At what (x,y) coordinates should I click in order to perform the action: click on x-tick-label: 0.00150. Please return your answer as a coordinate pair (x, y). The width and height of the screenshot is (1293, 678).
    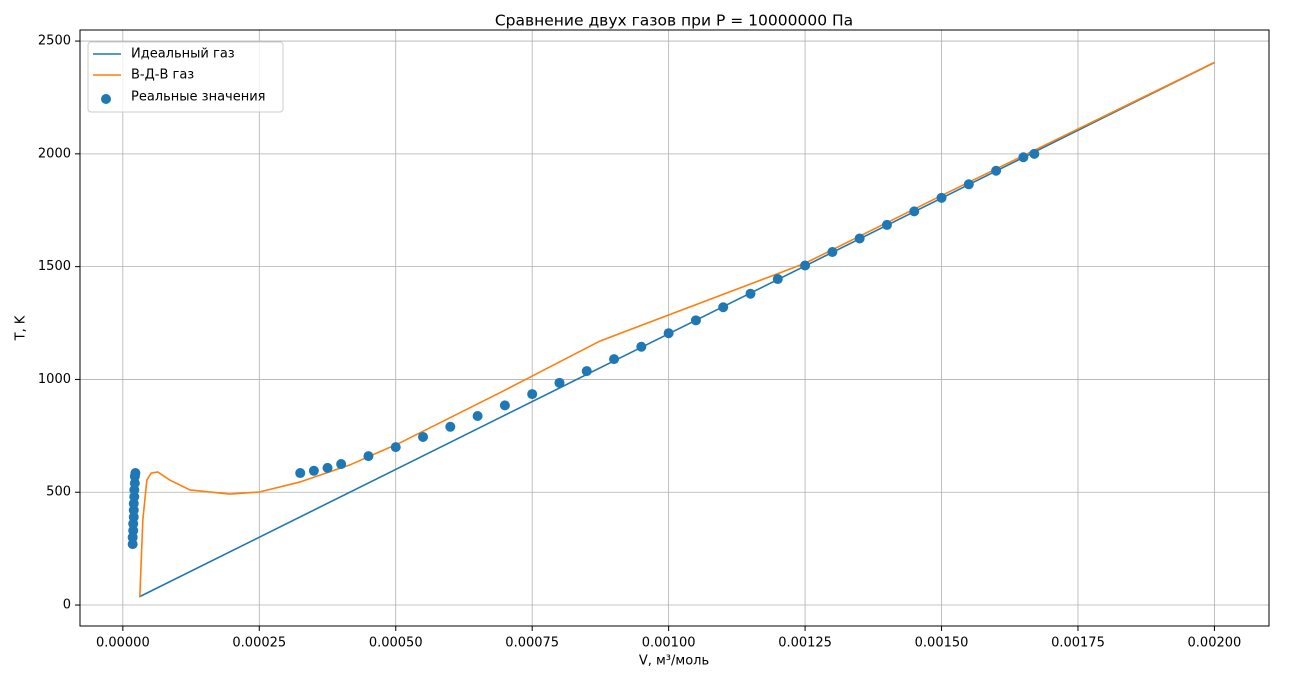
    Looking at the image, I should click on (942, 643).